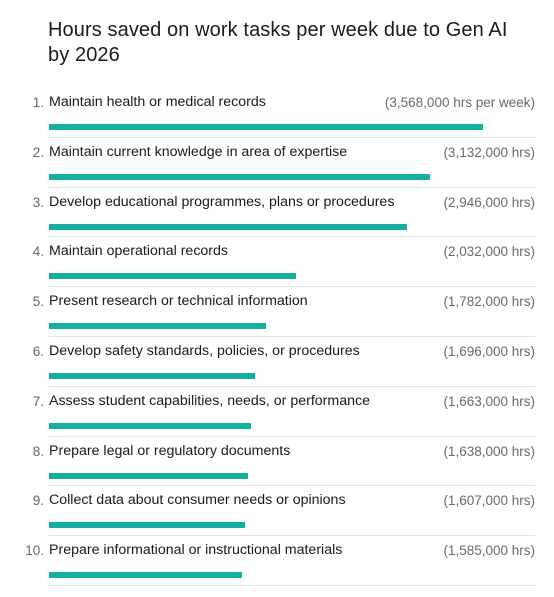 This screenshot has width=554, height=597. What do you see at coordinates (38, 152) in the screenshot?
I see `bar-rank: 2.` at bounding box center [38, 152].